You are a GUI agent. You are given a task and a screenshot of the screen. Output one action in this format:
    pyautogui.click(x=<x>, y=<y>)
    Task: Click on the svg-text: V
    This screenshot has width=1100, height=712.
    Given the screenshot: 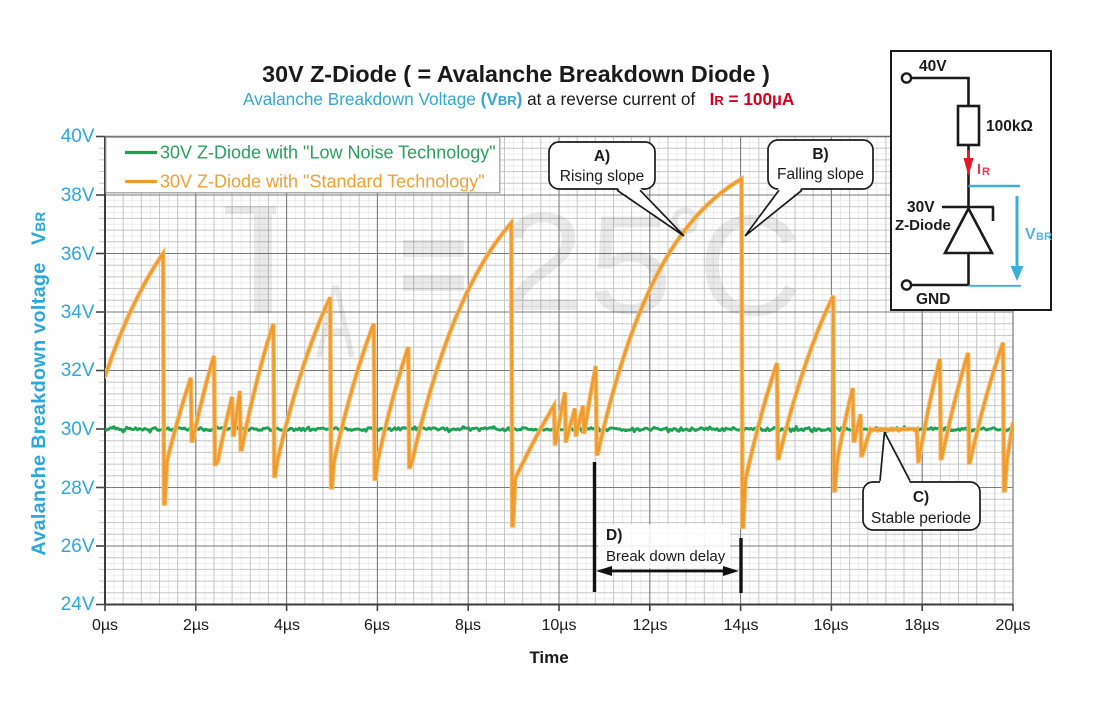 What is the action you would take?
    pyautogui.click(x=1030, y=234)
    